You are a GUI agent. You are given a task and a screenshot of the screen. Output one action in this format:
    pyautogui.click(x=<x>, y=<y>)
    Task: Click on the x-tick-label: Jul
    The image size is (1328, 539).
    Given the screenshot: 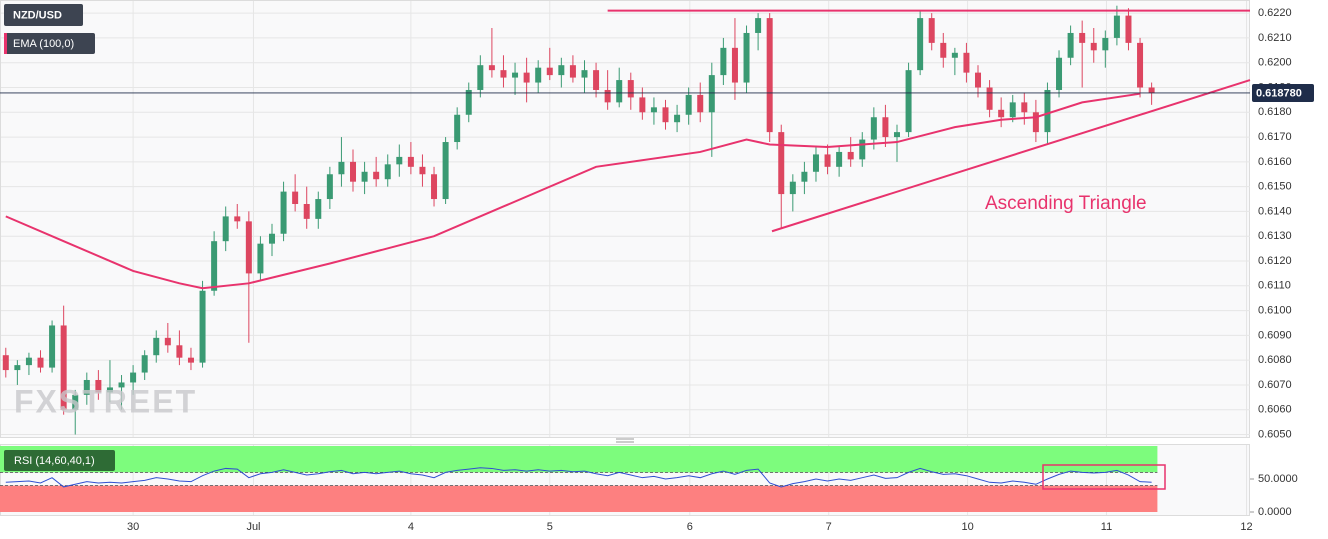 What is the action you would take?
    pyautogui.click(x=253, y=527)
    